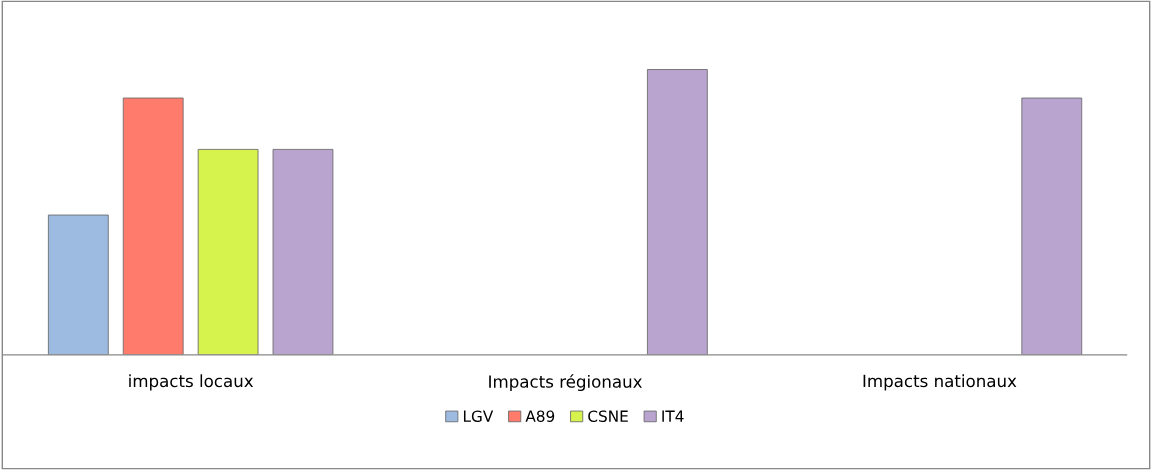 The width and height of the screenshot is (1152, 470). What do you see at coordinates (940, 382) in the screenshot?
I see `x-tick-label: Impacts nationaux` at bounding box center [940, 382].